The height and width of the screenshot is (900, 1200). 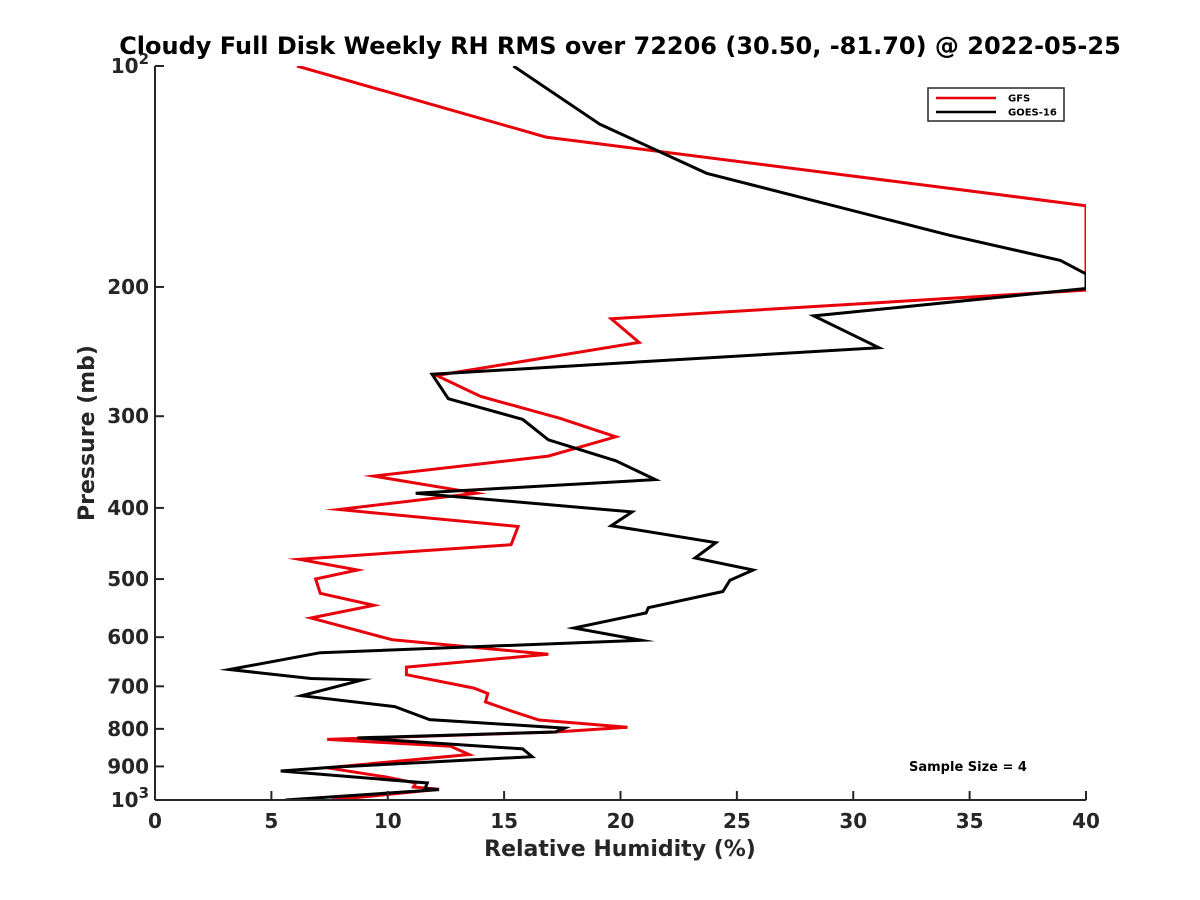 I want to click on y-tick-label: 10³, so click(x=130, y=798).